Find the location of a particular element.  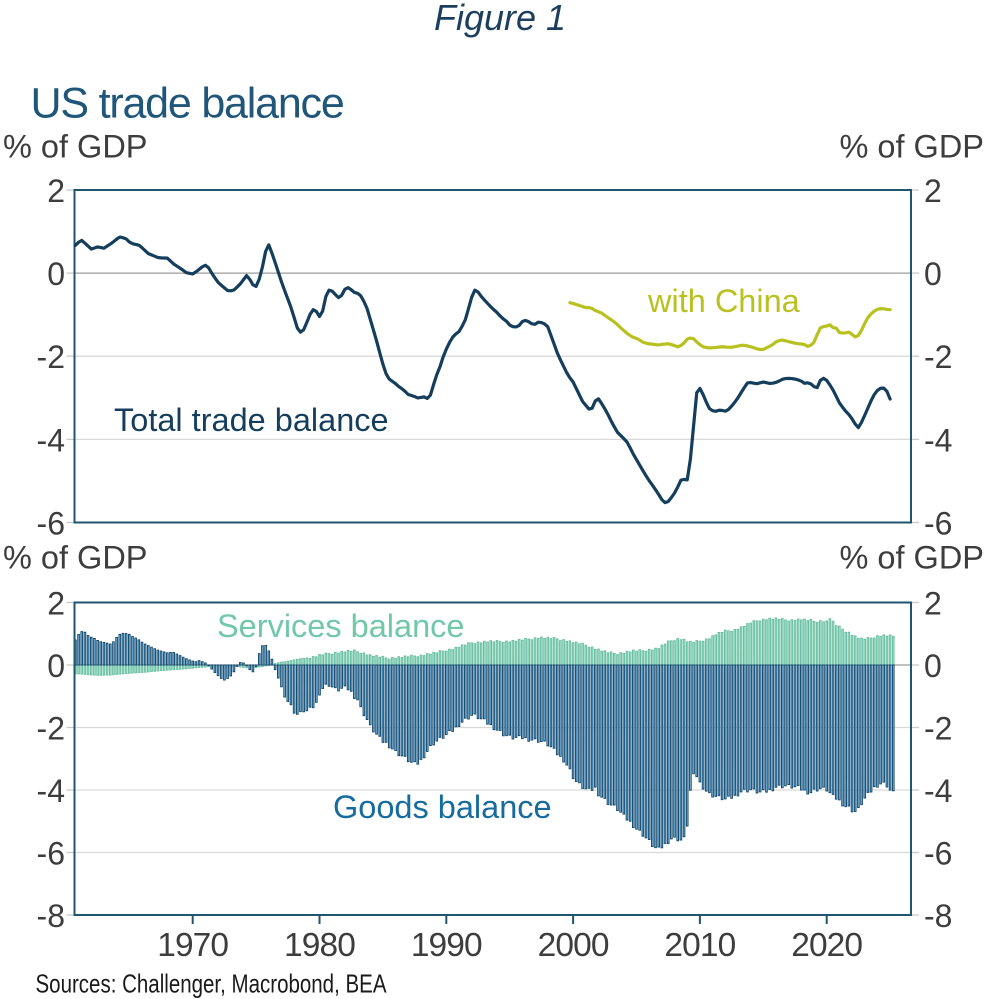

svg-text: Figure 1 is located at coordinates (500, 19).